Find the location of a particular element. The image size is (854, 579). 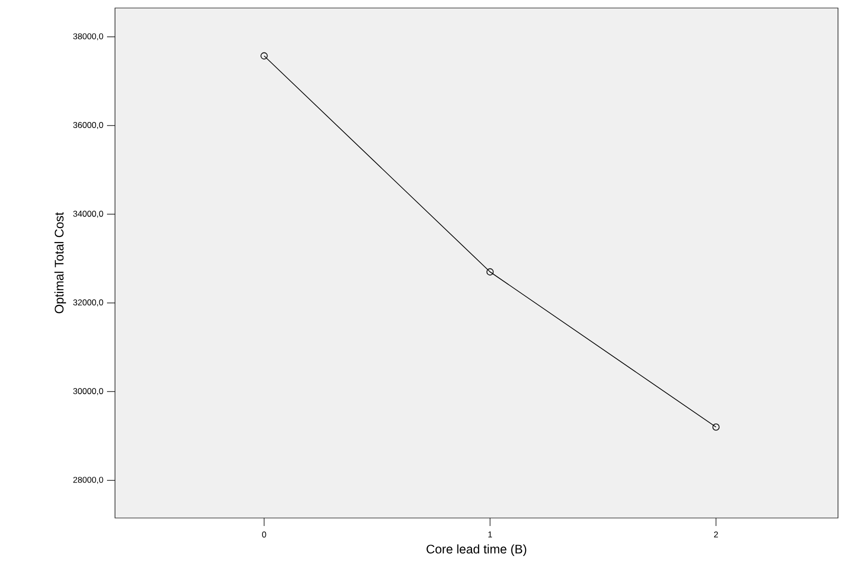

y-tick-label: 38000,0 is located at coordinates (88, 36).